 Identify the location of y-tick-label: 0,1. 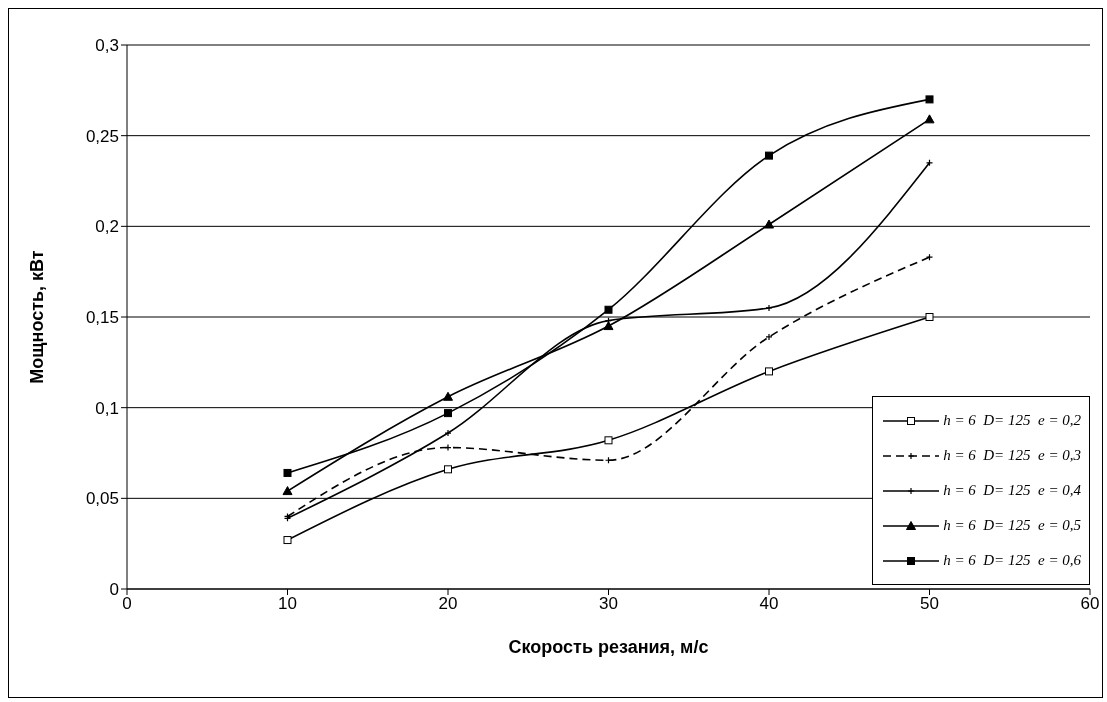
(107, 408).